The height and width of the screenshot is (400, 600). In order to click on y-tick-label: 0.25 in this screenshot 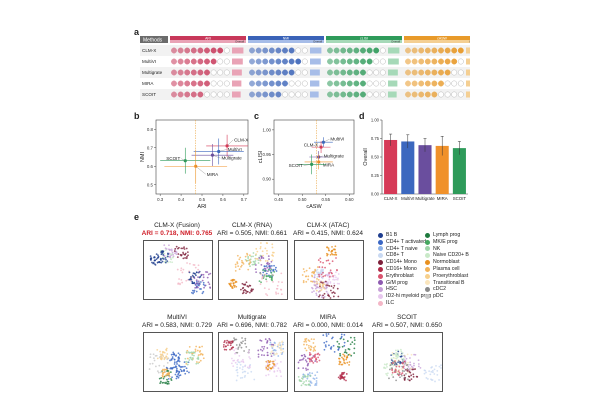, I will do `click(375, 175)`.